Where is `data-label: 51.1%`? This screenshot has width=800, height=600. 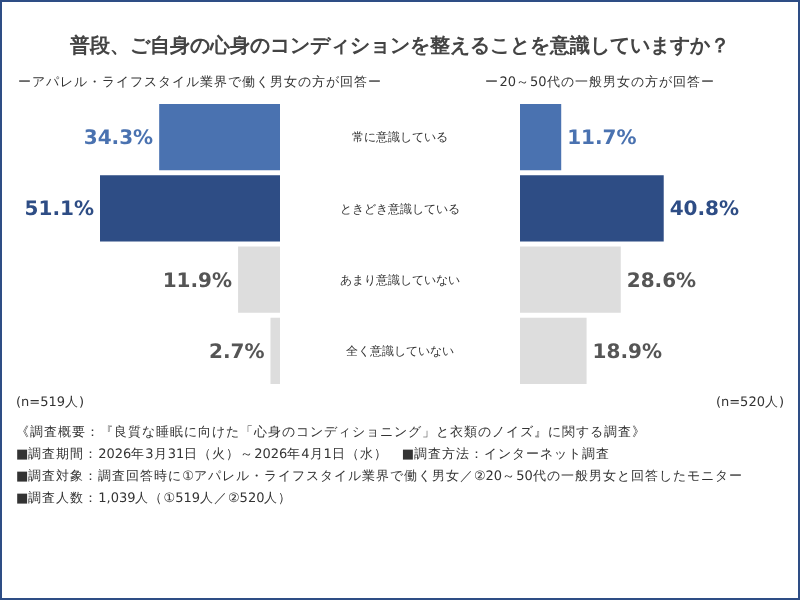
data-label: 51.1% is located at coordinates (59, 210).